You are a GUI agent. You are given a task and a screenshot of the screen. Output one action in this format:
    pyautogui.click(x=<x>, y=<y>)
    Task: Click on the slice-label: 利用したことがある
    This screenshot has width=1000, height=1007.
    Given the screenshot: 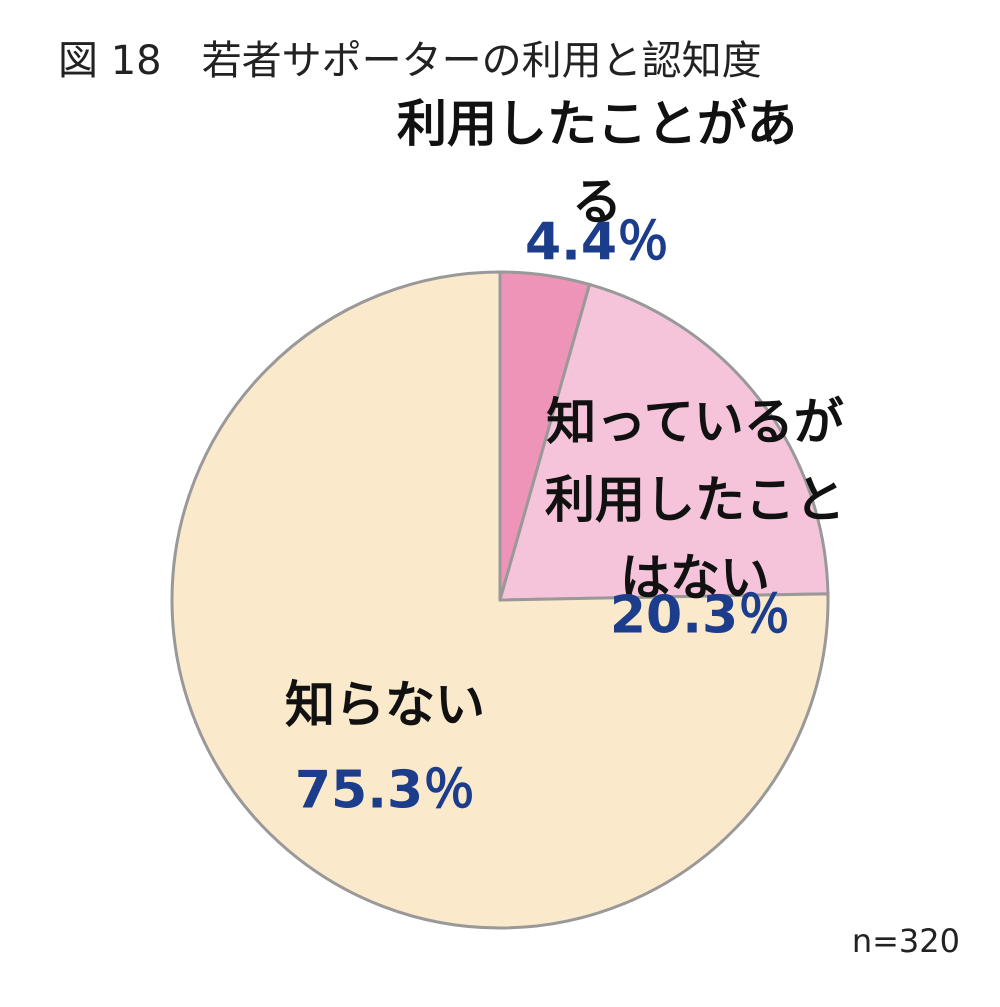 What is the action you would take?
    pyautogui.click(x=597, y=163)
    